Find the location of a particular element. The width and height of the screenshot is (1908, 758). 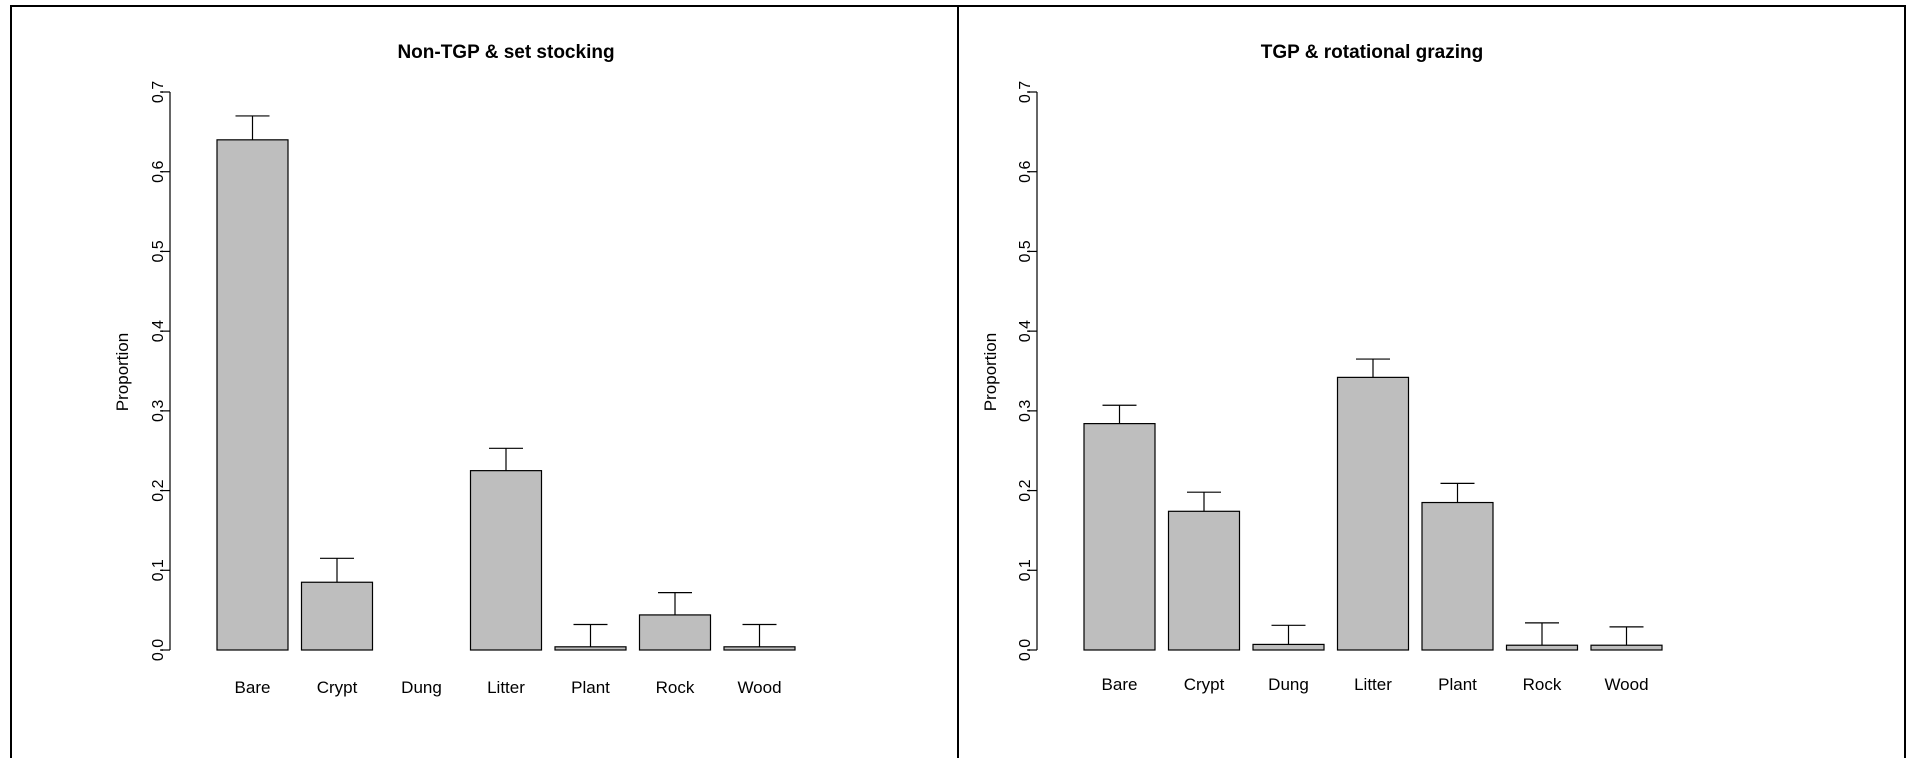

chart-title: TGP & rotational grazing is located at coordinates (1372, 52).